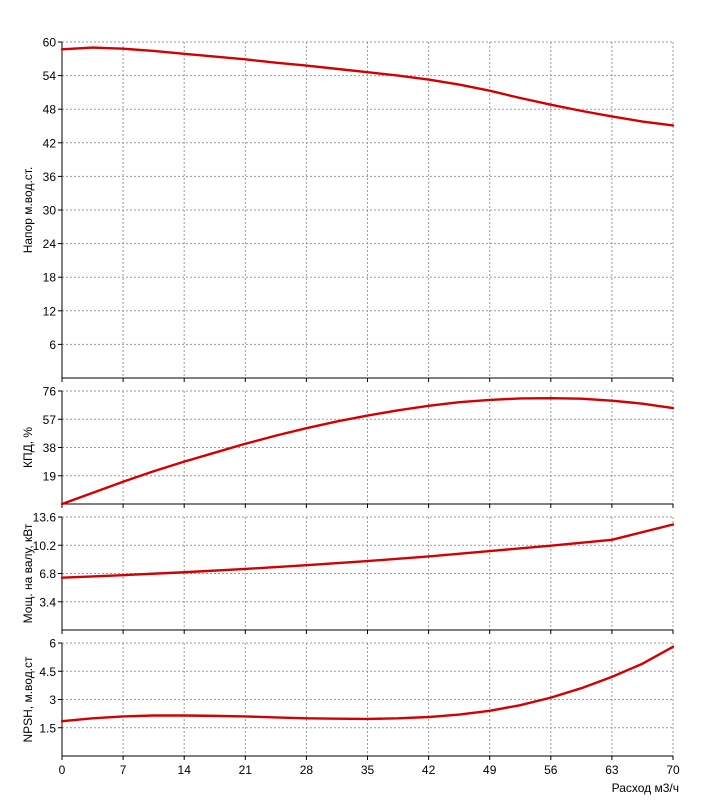 The width and height of the screenshot is (705, 800). I want to click on panel-1-ylabel: Напор м.вод.ст., so click(28, 210).